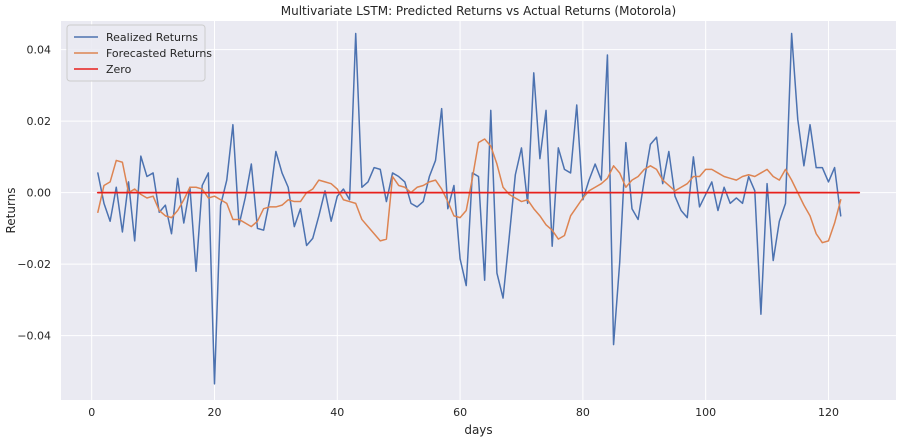  What do you see at coordinates (152, 37) in the screenshot?
I see `legend-label-realized: Realized Returns` at bounding box center [152, 37].